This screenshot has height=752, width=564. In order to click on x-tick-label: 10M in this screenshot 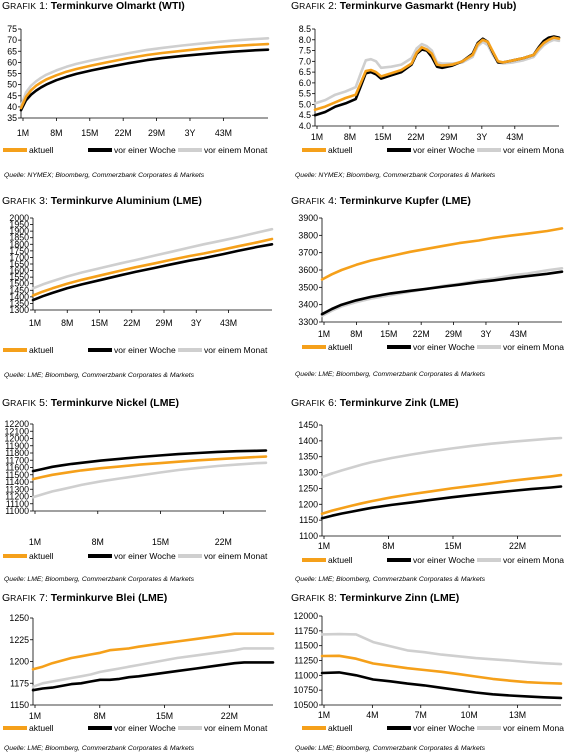, I will do `click(469, 715)`.